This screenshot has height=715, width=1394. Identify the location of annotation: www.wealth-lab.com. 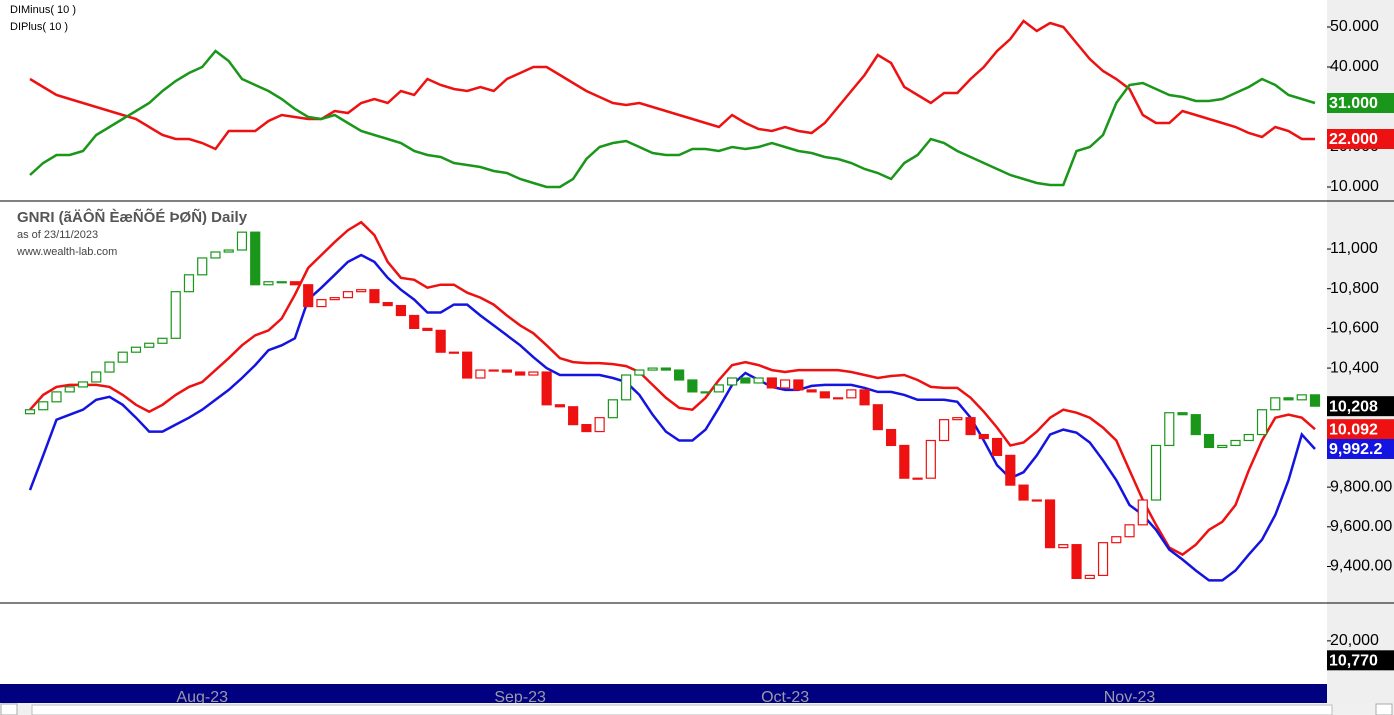
(66, 252).